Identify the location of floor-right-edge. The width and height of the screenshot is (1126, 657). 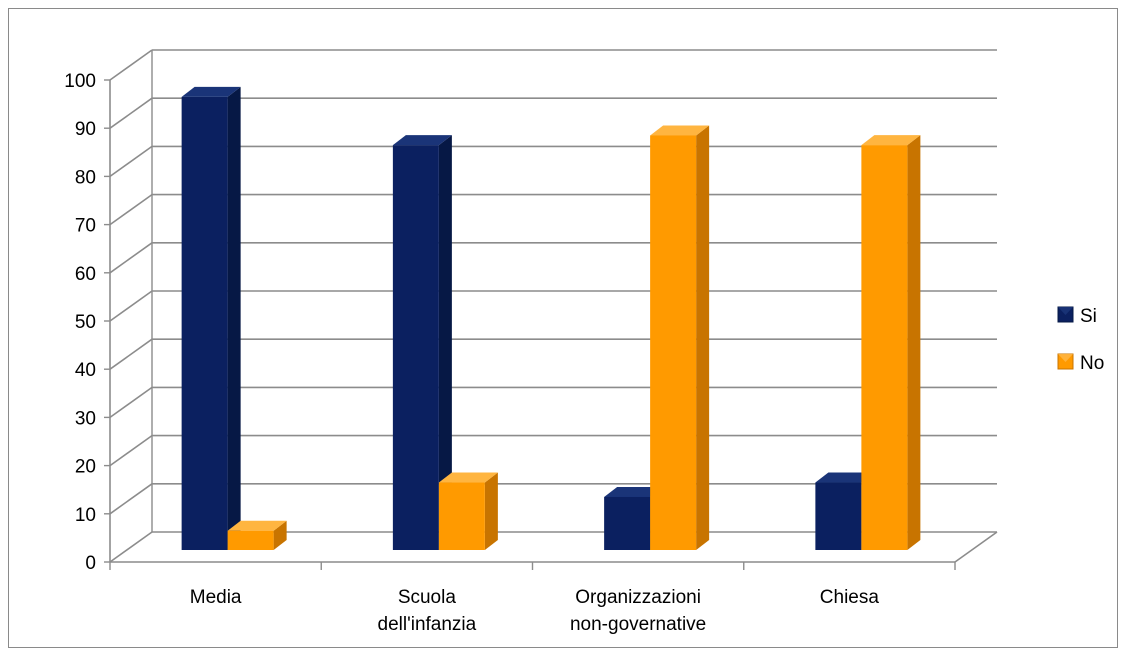
(976, 547).